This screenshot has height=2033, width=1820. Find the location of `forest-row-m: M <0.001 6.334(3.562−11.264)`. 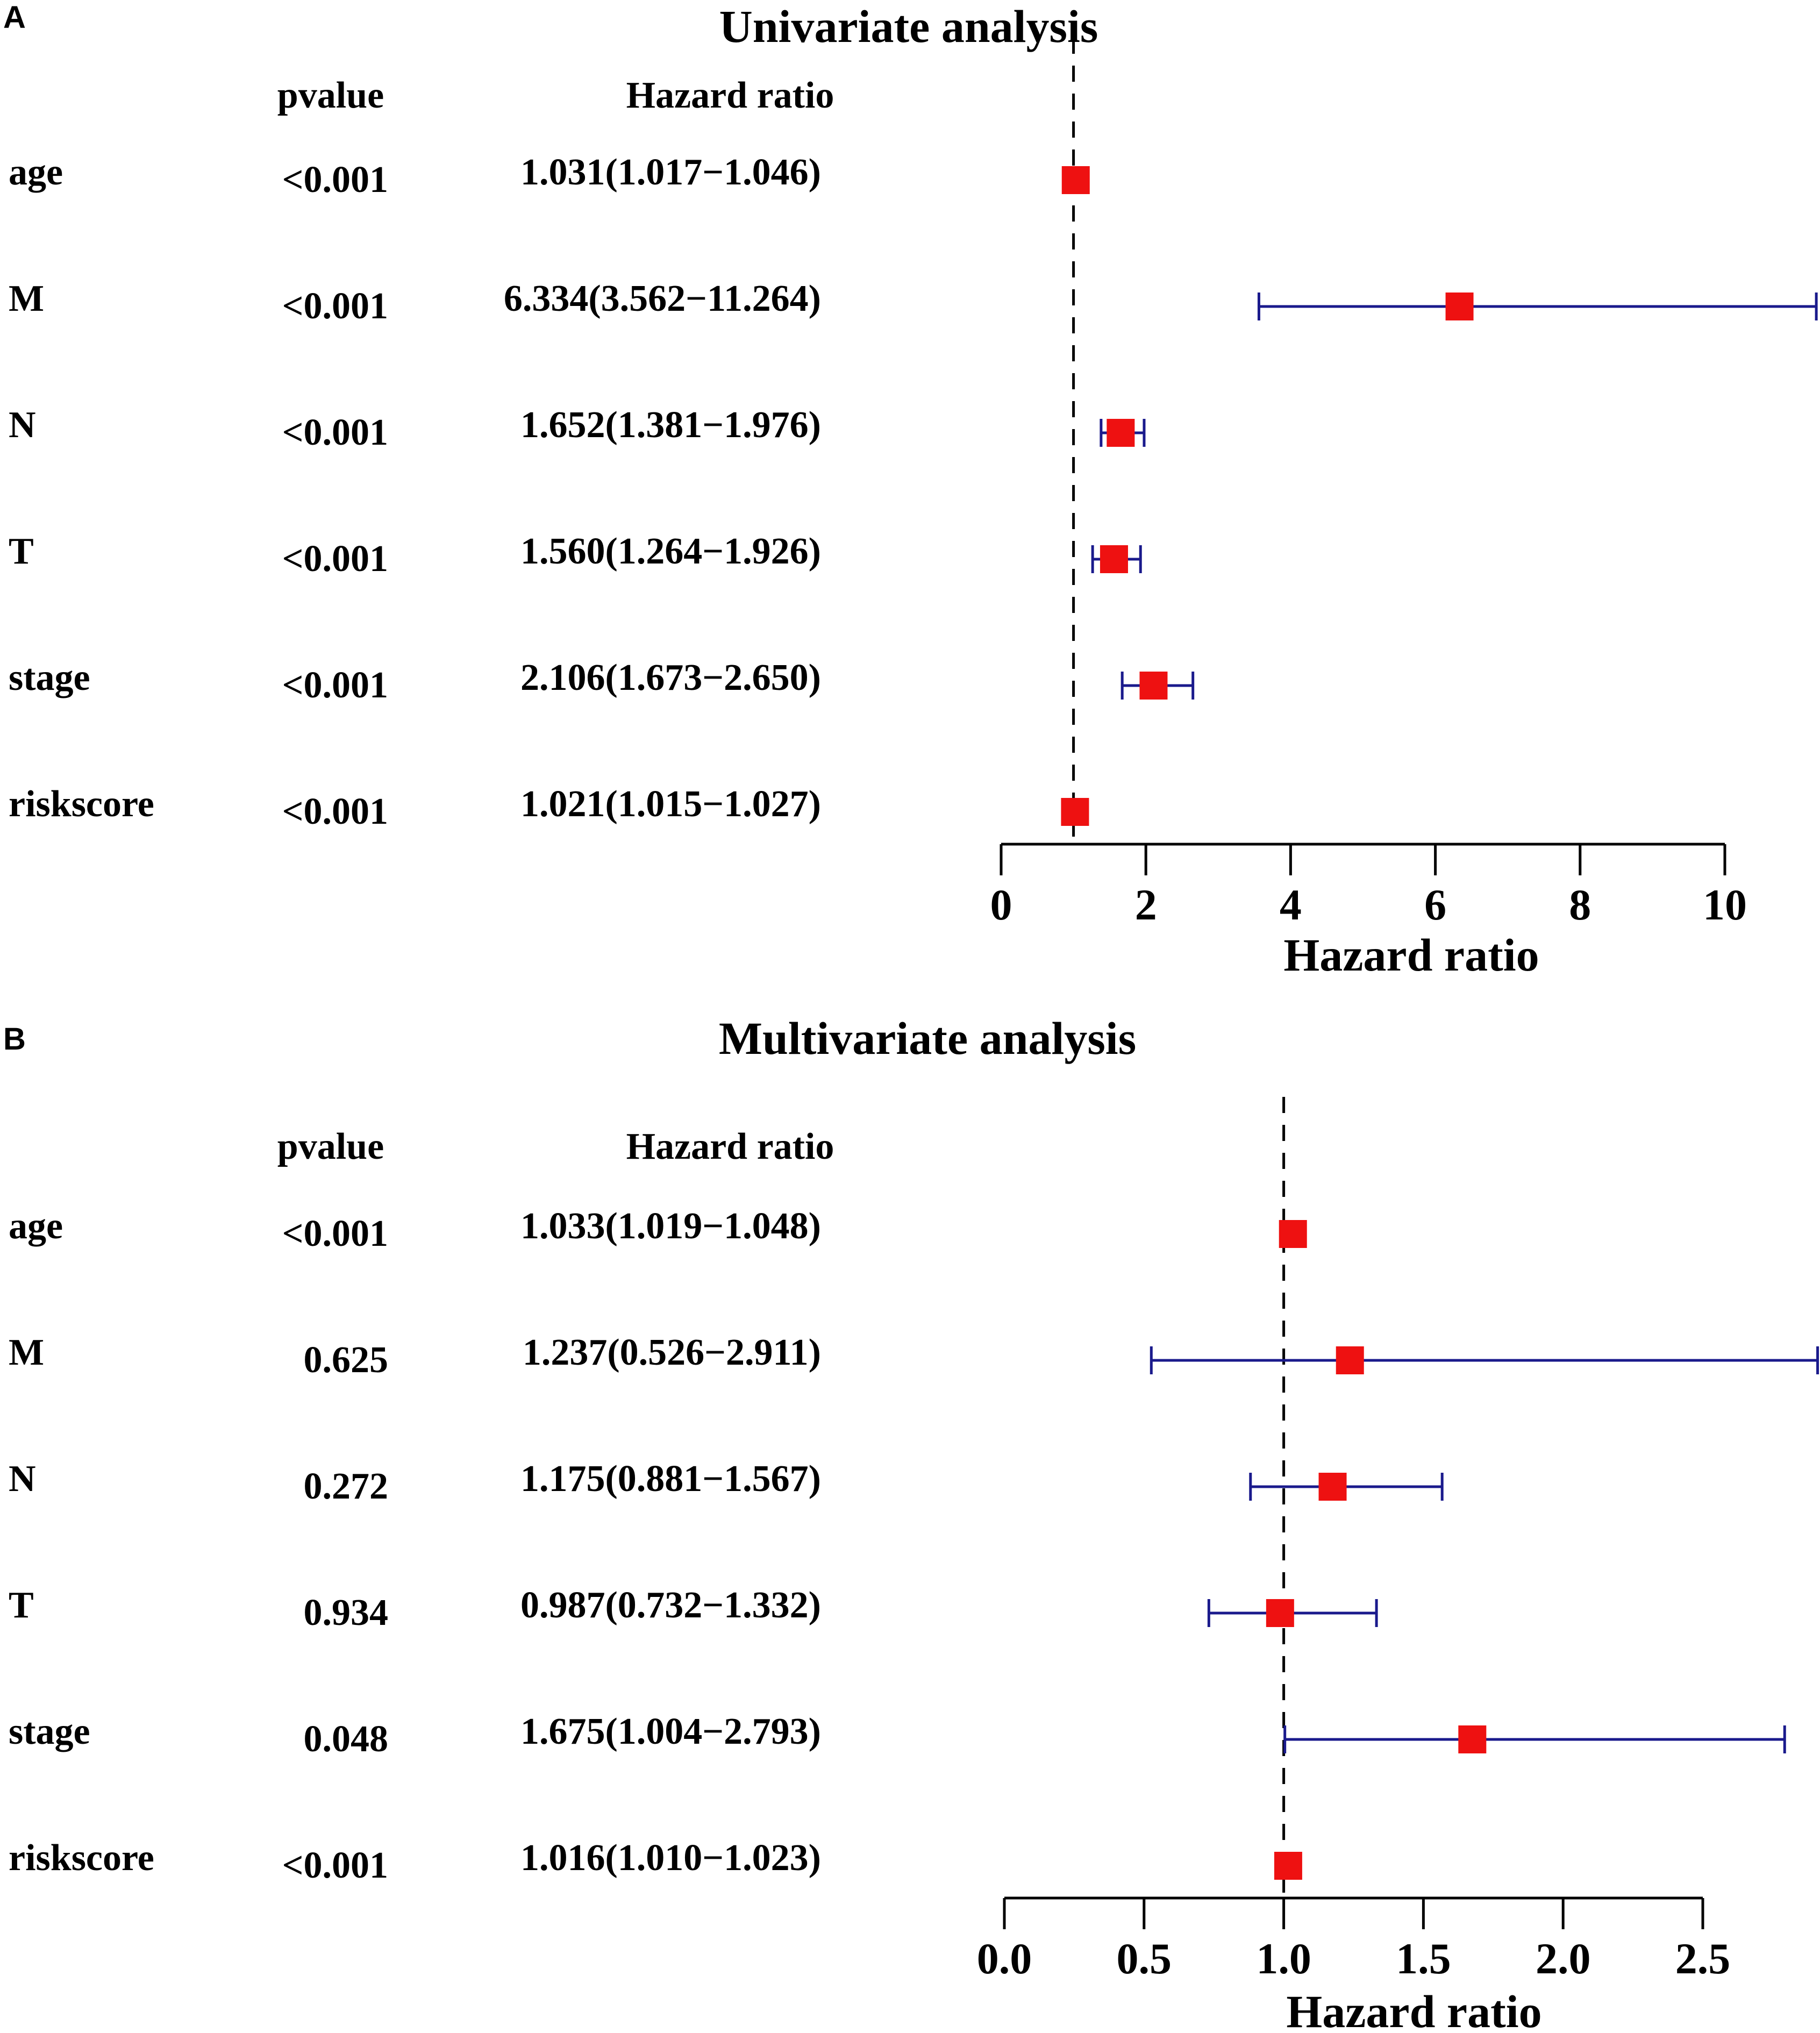

forest-row-m: M <0.001 6.334(3.562−11.264) is located at coordinates (913, 302).